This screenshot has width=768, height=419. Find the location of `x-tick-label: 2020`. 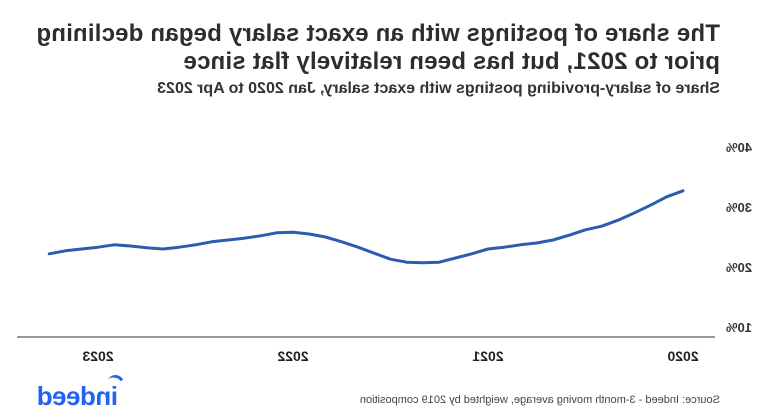

x-tick-label: 2020 is located at coordinates (682, 356).